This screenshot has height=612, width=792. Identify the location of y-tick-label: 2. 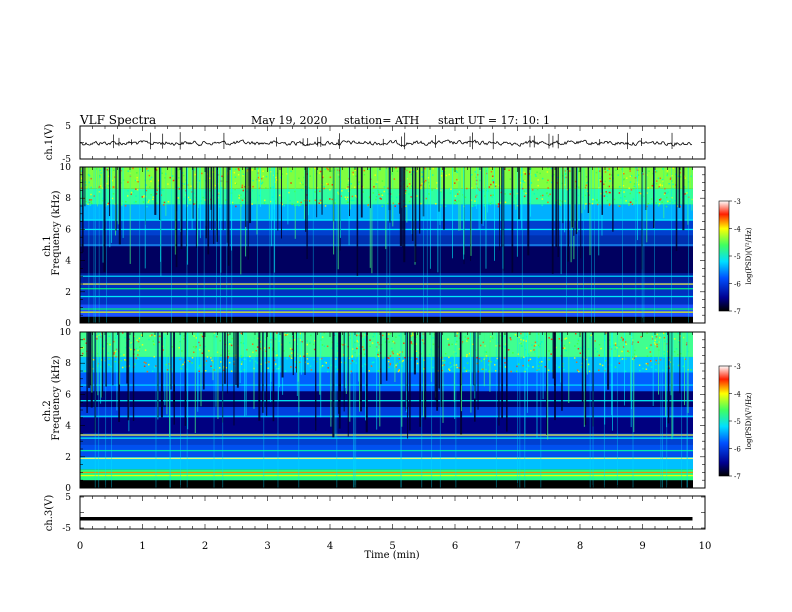
(68, 293).